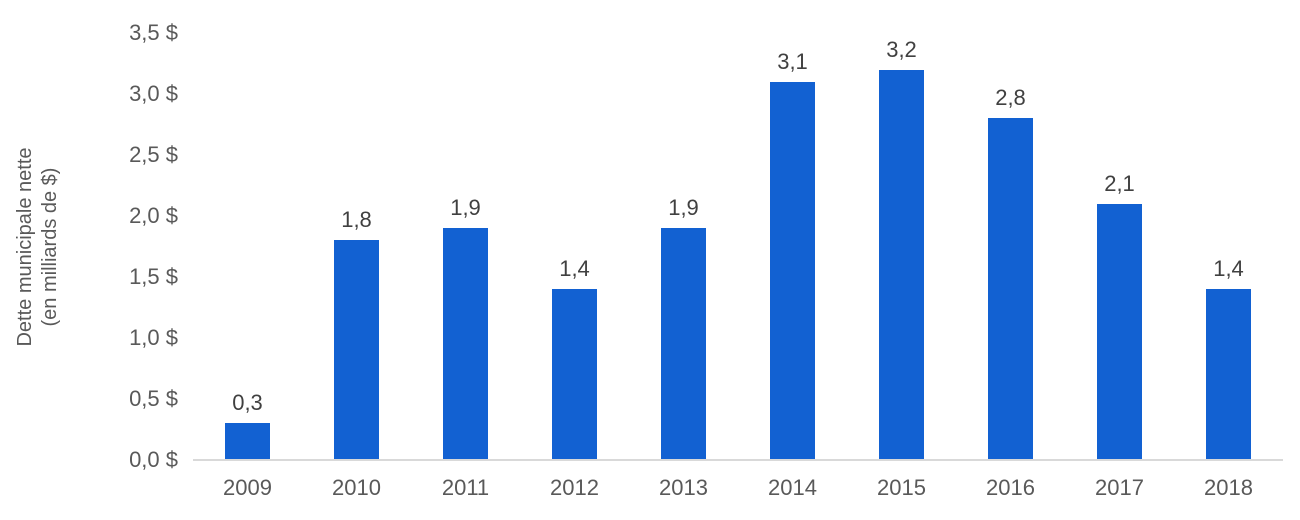 This screenshot has height=520, width=1300. I want to click on bar-slot: 1,4 2012, so click(574, 266).